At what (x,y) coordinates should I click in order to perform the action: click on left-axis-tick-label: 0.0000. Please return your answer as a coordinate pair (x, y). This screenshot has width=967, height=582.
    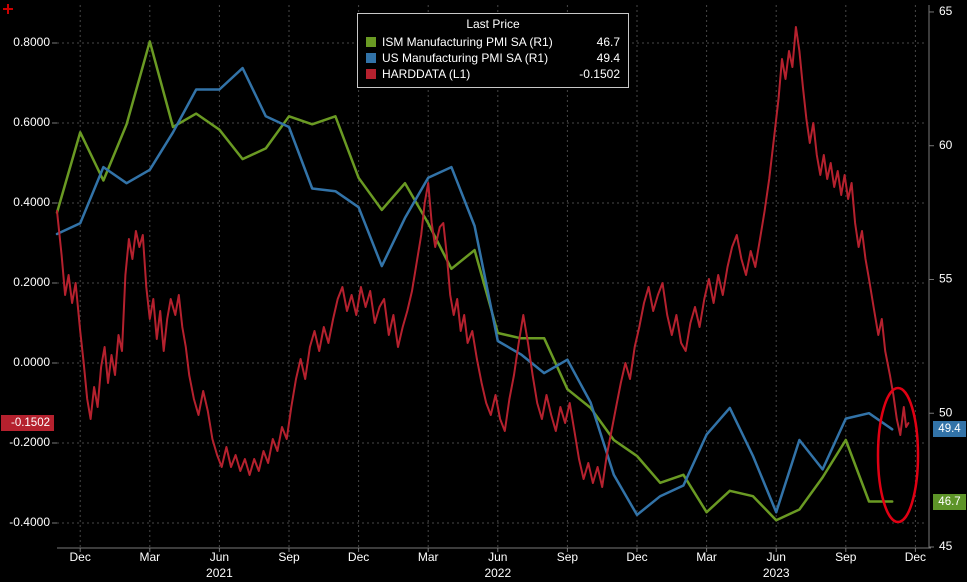
    Looking at the image, I should click on (31, 362).